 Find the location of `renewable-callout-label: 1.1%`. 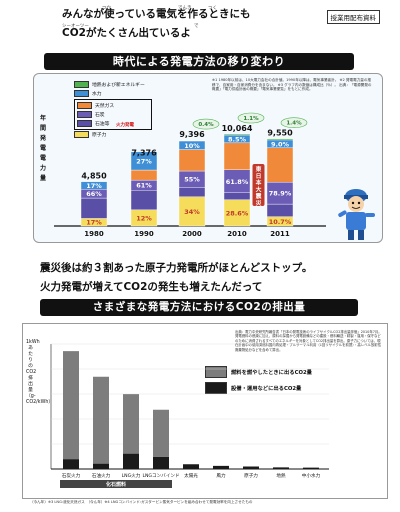

renewable-callout-label: 1.1% is located at coordinates (251, 119).